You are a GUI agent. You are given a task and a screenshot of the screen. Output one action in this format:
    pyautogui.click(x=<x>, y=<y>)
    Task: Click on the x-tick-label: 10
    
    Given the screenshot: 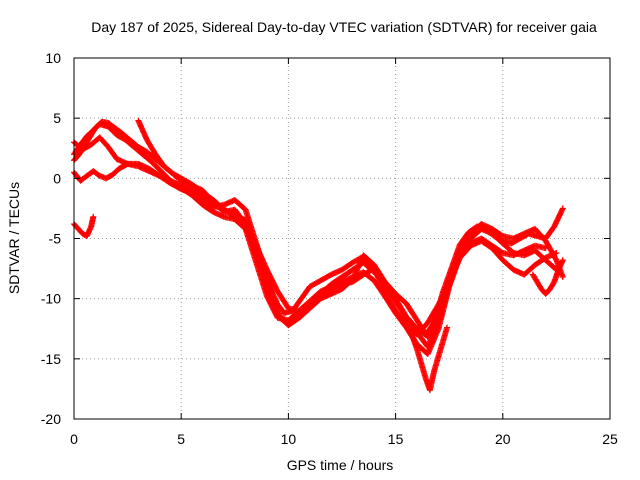 What is the action you would take?
    pyautogui.click(x=289, y=439)
    